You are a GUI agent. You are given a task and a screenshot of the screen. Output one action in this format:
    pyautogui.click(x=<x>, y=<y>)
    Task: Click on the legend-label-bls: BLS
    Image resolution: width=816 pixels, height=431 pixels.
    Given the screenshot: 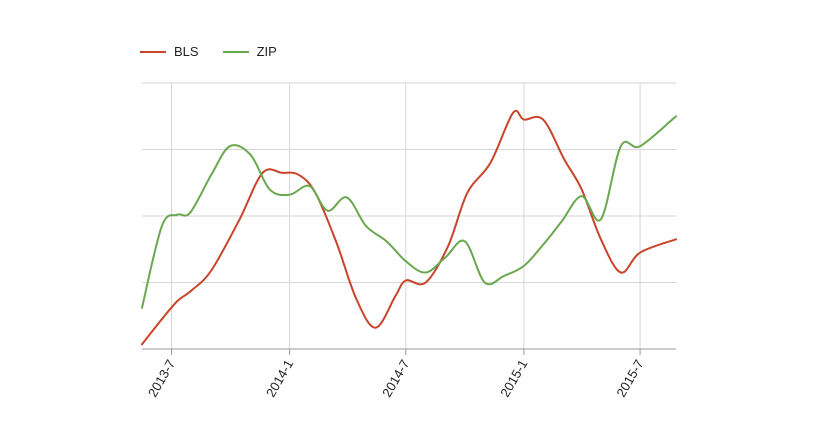 What is the action you would take?
    pyautogui.click(x=186, y=51)
    